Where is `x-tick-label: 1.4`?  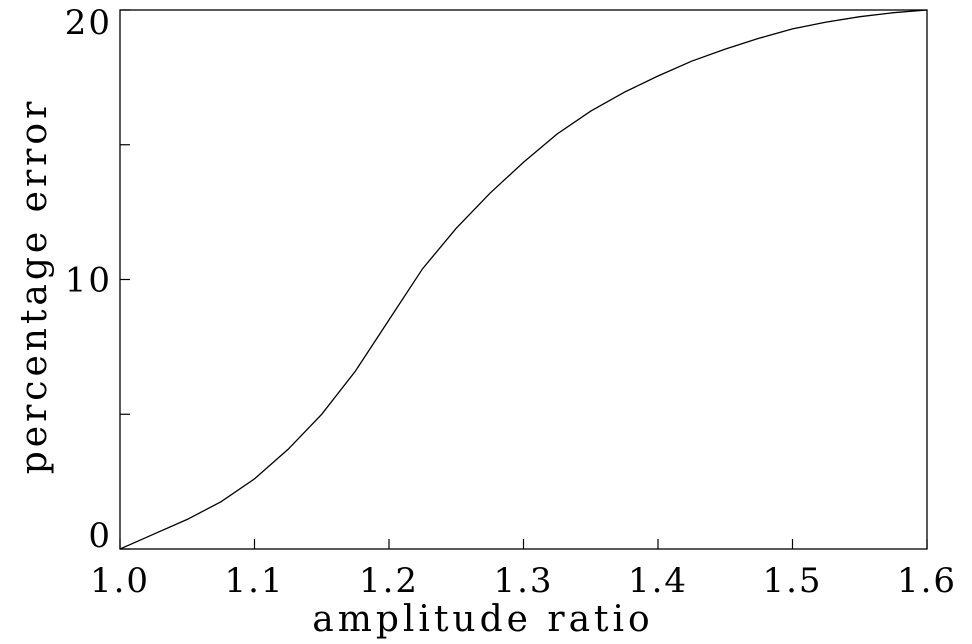 x-tick-label: 1.4 is located at coordinates (658, 581).